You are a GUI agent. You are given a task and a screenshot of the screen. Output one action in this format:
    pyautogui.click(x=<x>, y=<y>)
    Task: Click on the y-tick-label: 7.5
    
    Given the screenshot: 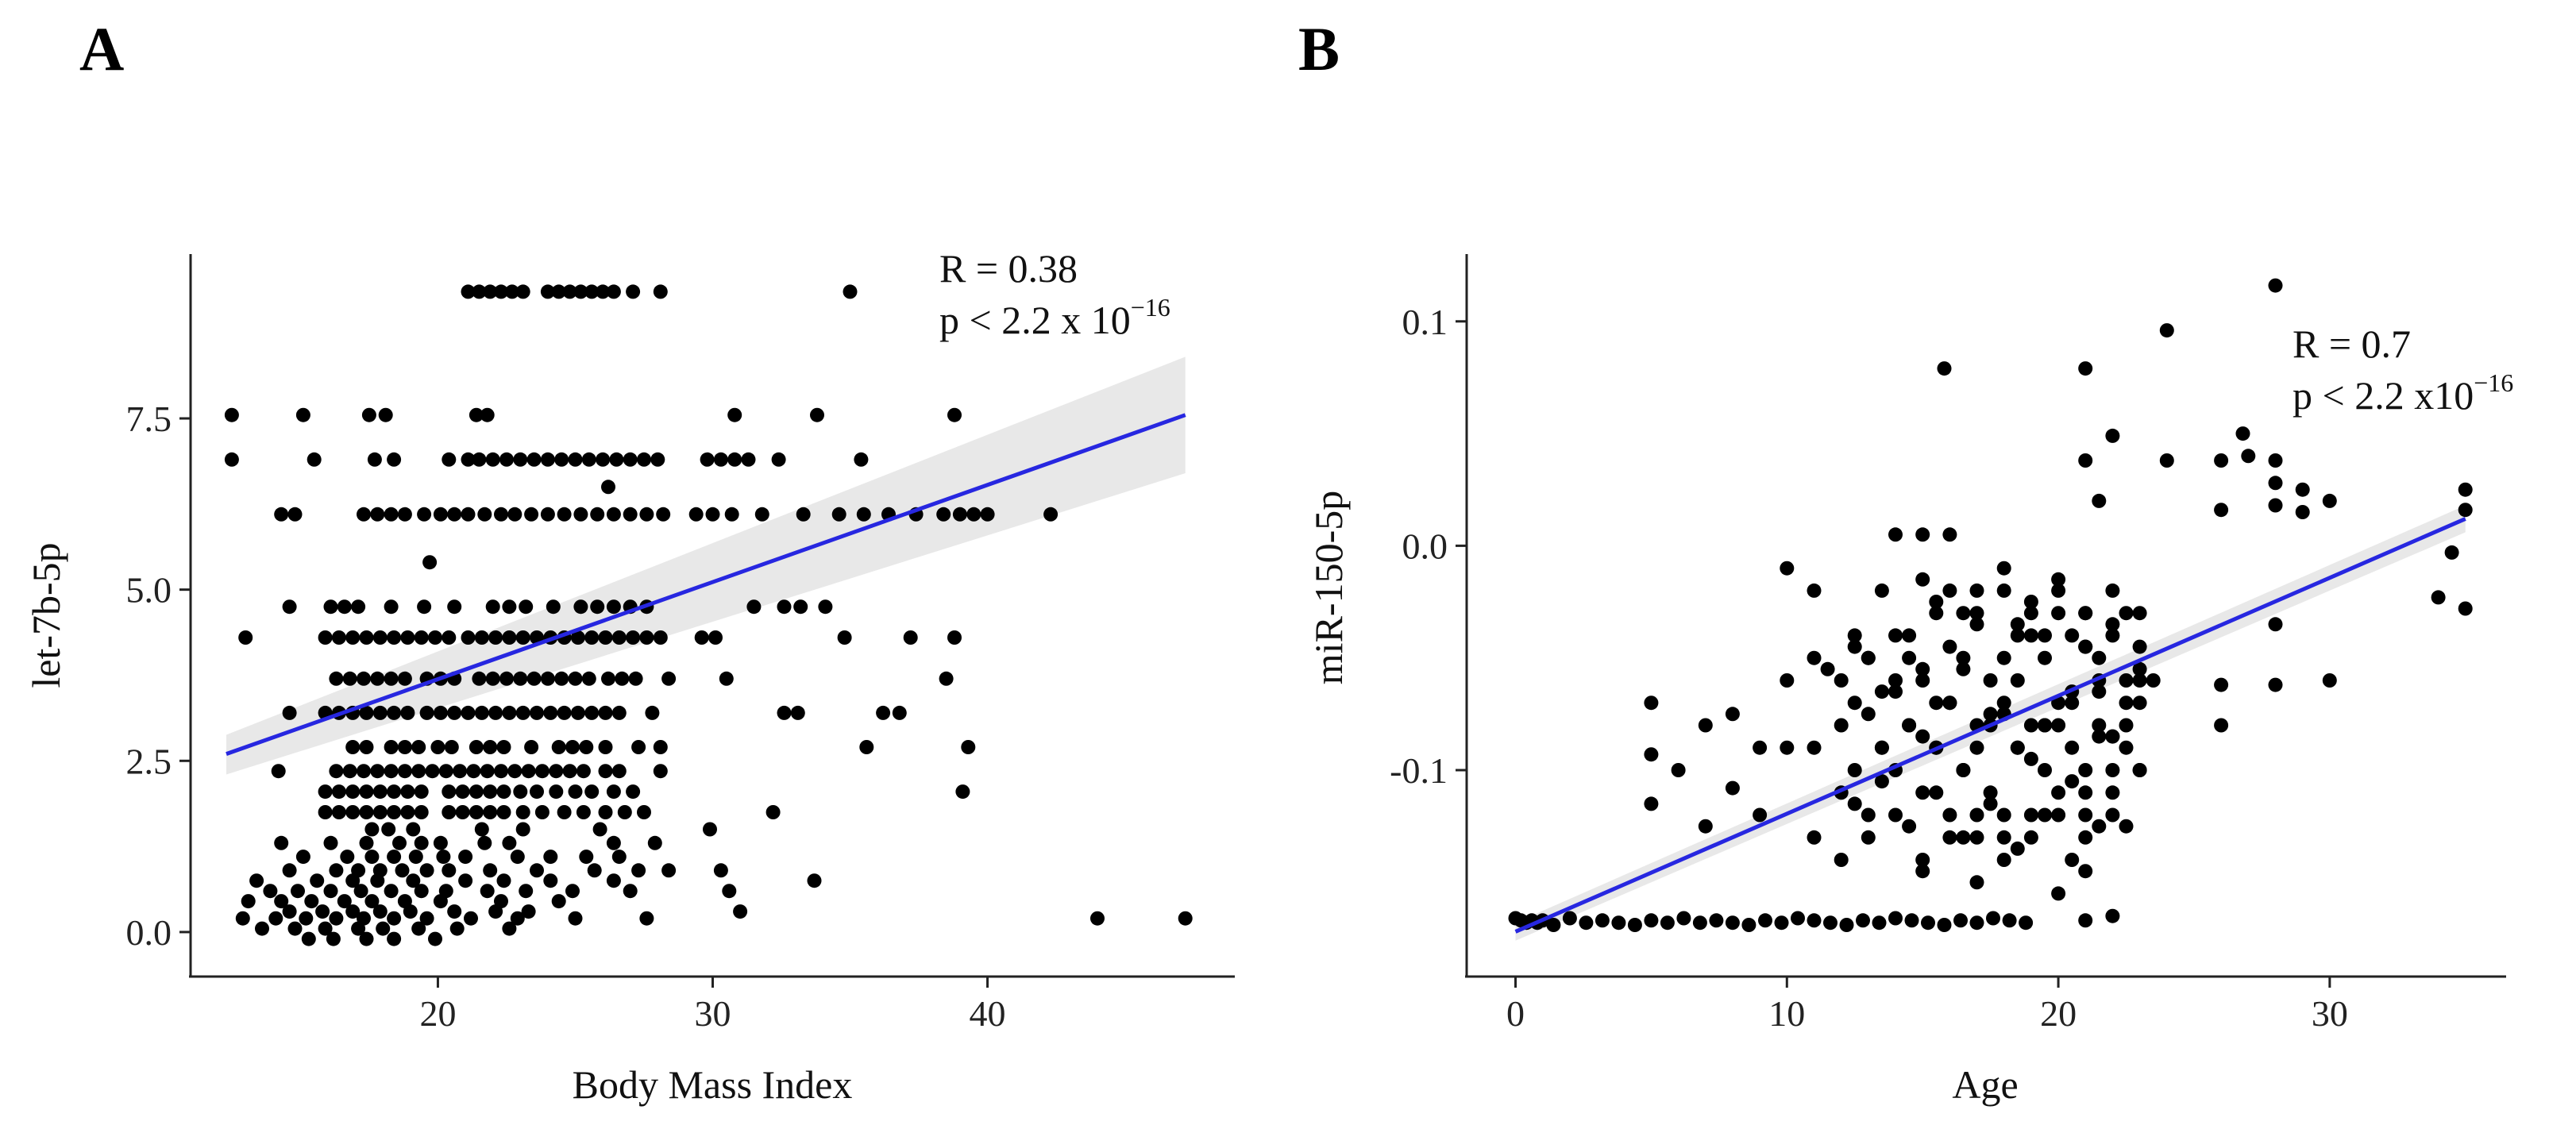 What is the action you would take?
    pyautogui.click(x=149, y=419)
    